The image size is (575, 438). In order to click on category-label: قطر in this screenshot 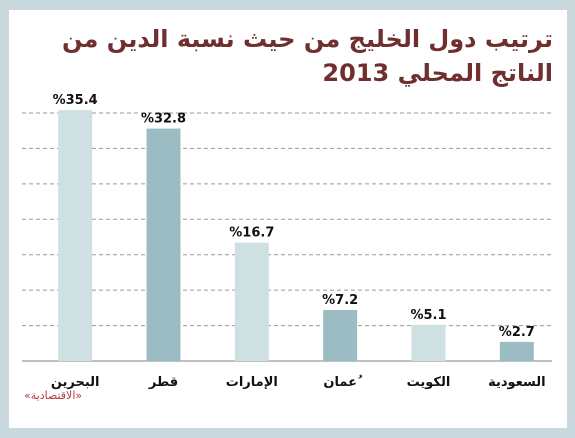, I will do `click(163, 382)`.